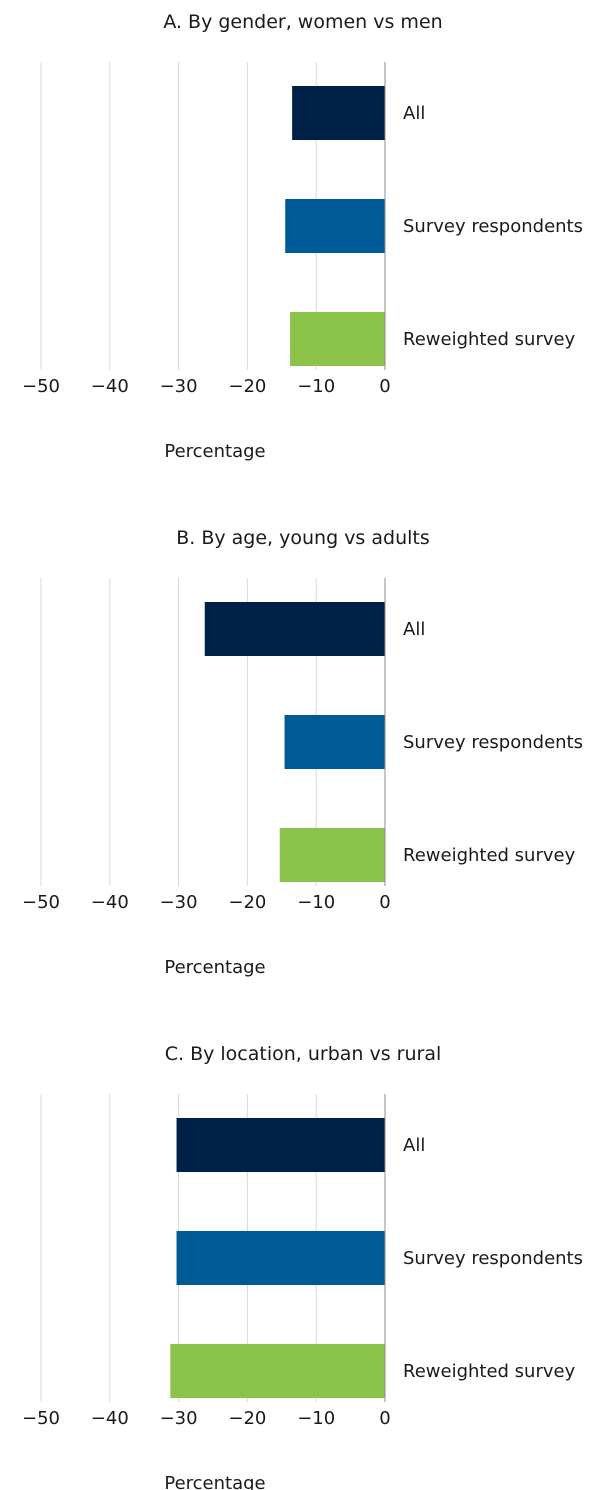 Image resolution: width=607 pixels, height=1490 pixels. What do you see at coordinates (303, 538) in the screenshot?
I see `chart-title: B. By age, young vs adults` at bounding box center [303, 538].